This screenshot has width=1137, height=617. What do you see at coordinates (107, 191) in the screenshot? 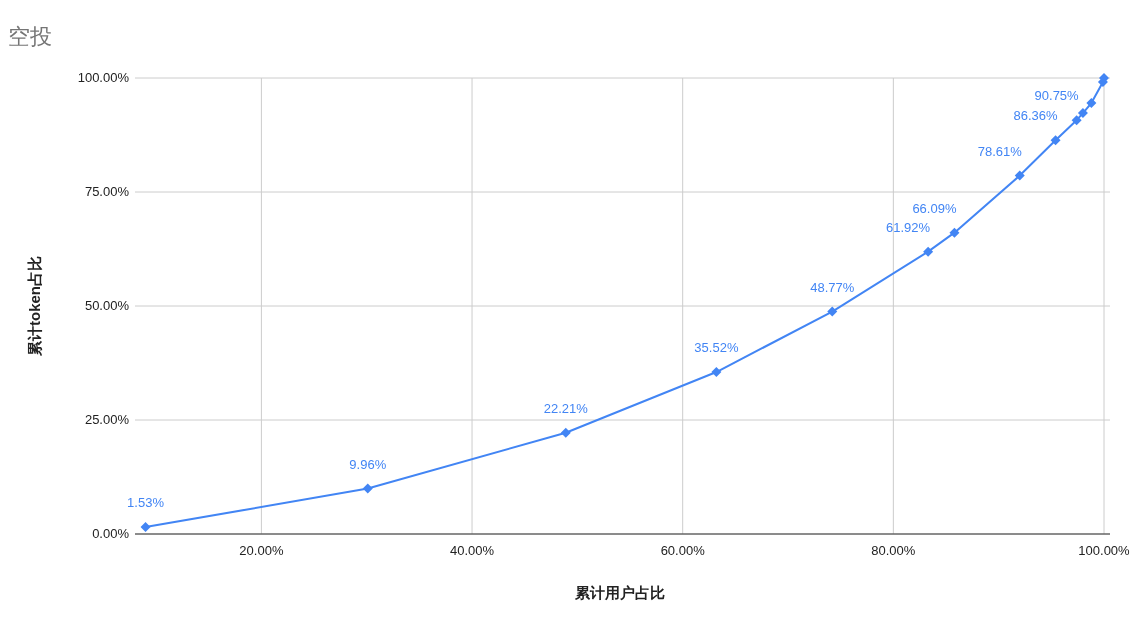
I see `y-tick-label: 75.00%` at bounding box center [107, 191].